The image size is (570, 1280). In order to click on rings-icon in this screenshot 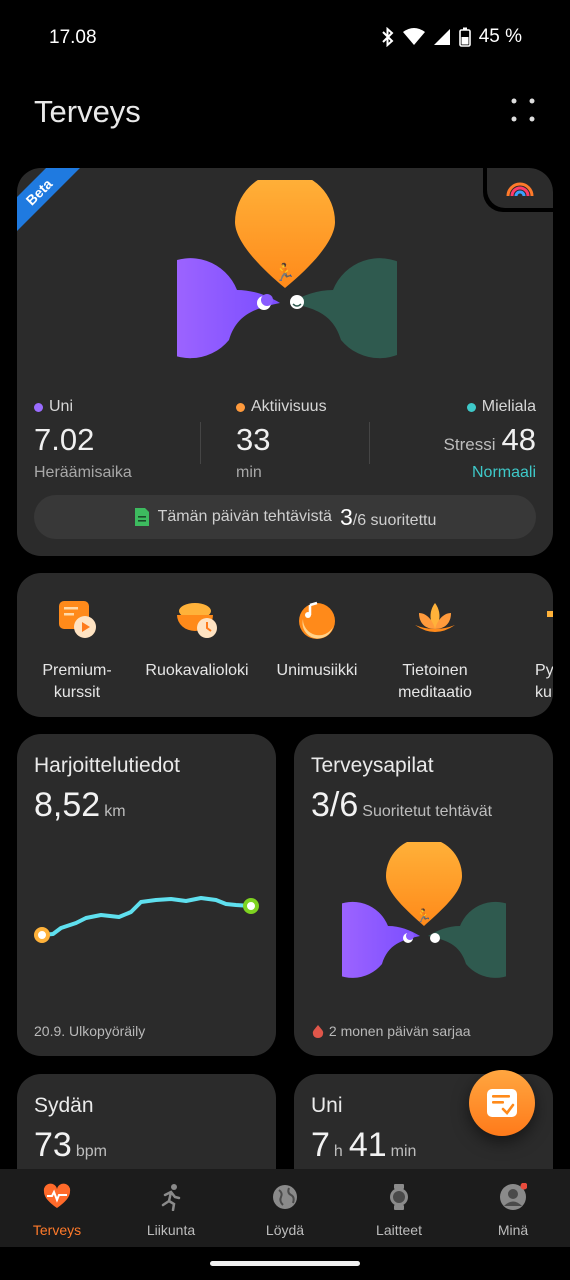, I will do `click(520, 189)`.